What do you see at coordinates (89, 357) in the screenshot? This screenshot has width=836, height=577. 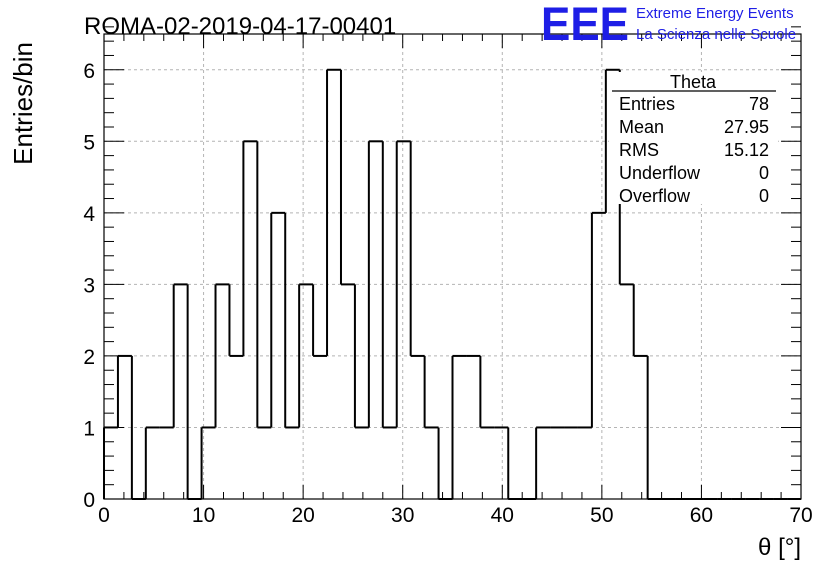 I see `y-tick-label: 2` at bounding box center [89, 357].